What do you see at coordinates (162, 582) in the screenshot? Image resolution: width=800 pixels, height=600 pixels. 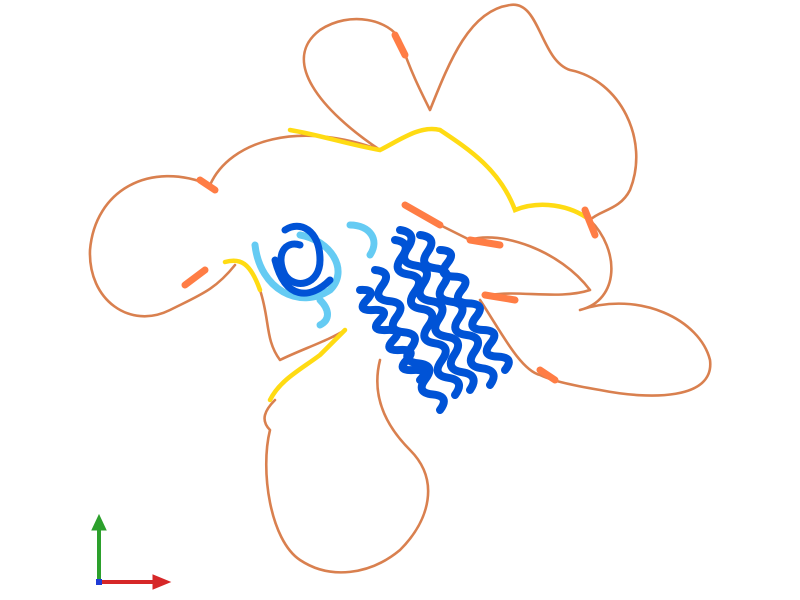 I see `x-axis-arrowhead` at bounding box center [162, 582].